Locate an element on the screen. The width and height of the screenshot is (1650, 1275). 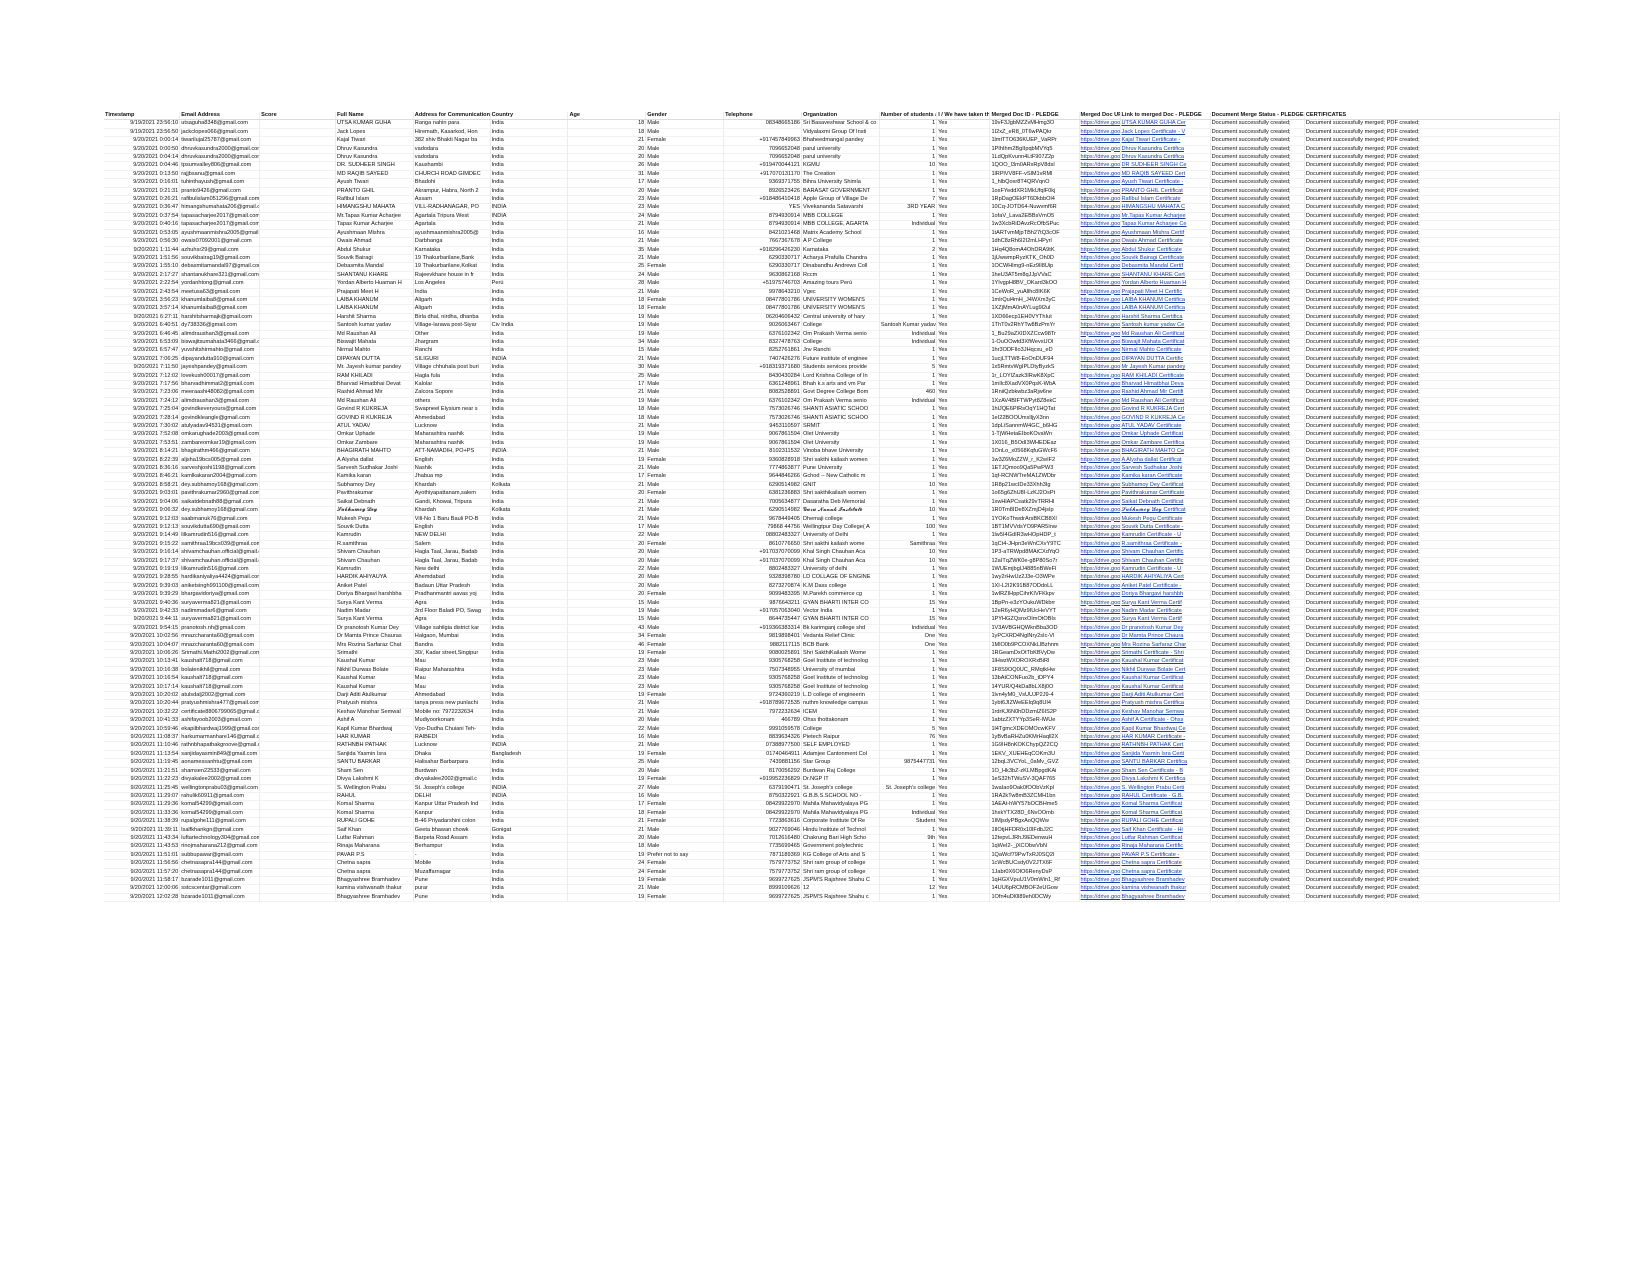
cell-link-to-merged-doc-pledge: Souvik Dutta Certificate - is located at coordinates (1165, 527).